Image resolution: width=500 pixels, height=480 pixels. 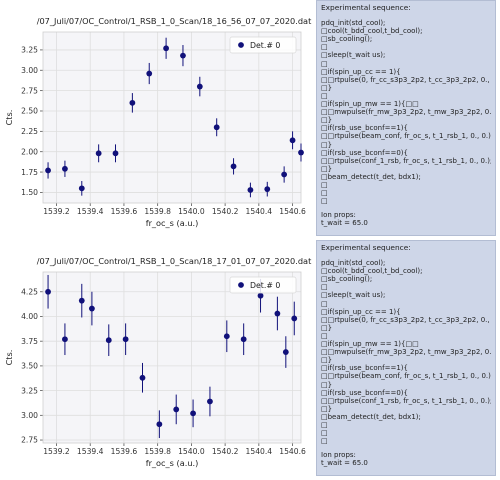 I want to click on y-tick-label: 1.75, so click(x=29, y=172).